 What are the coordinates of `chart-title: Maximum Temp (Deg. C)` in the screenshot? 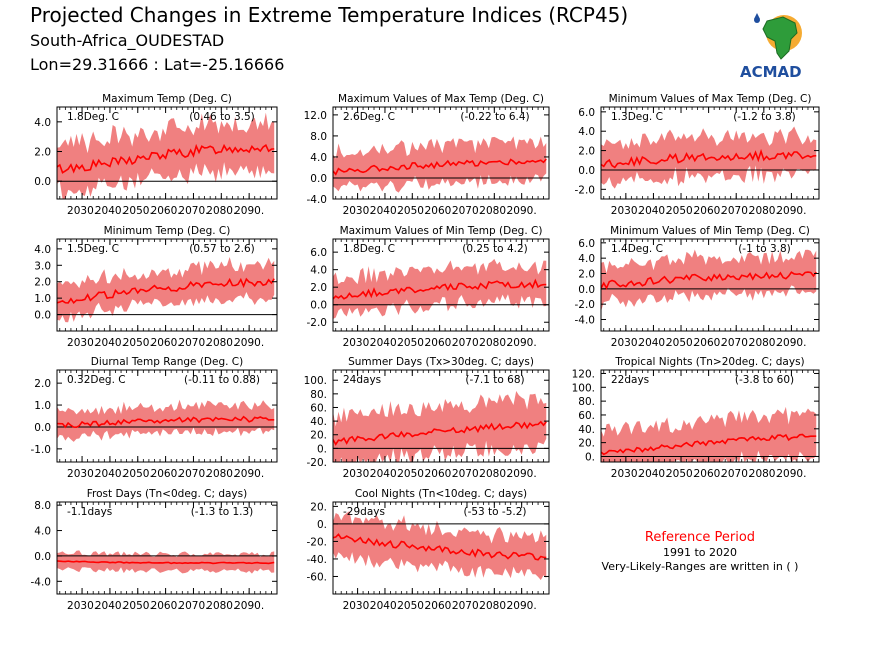 It's located at (167, 99).